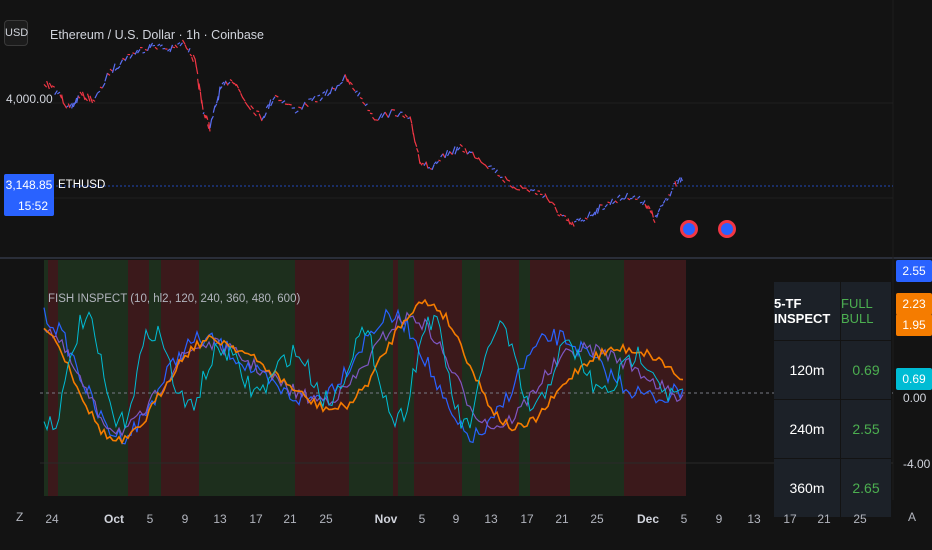 The width and height of the screenshot is (932, 550). Describe the element at coordinates (29, 206) in the screenshot. I see `bar-countdown: 15:52` at that location.